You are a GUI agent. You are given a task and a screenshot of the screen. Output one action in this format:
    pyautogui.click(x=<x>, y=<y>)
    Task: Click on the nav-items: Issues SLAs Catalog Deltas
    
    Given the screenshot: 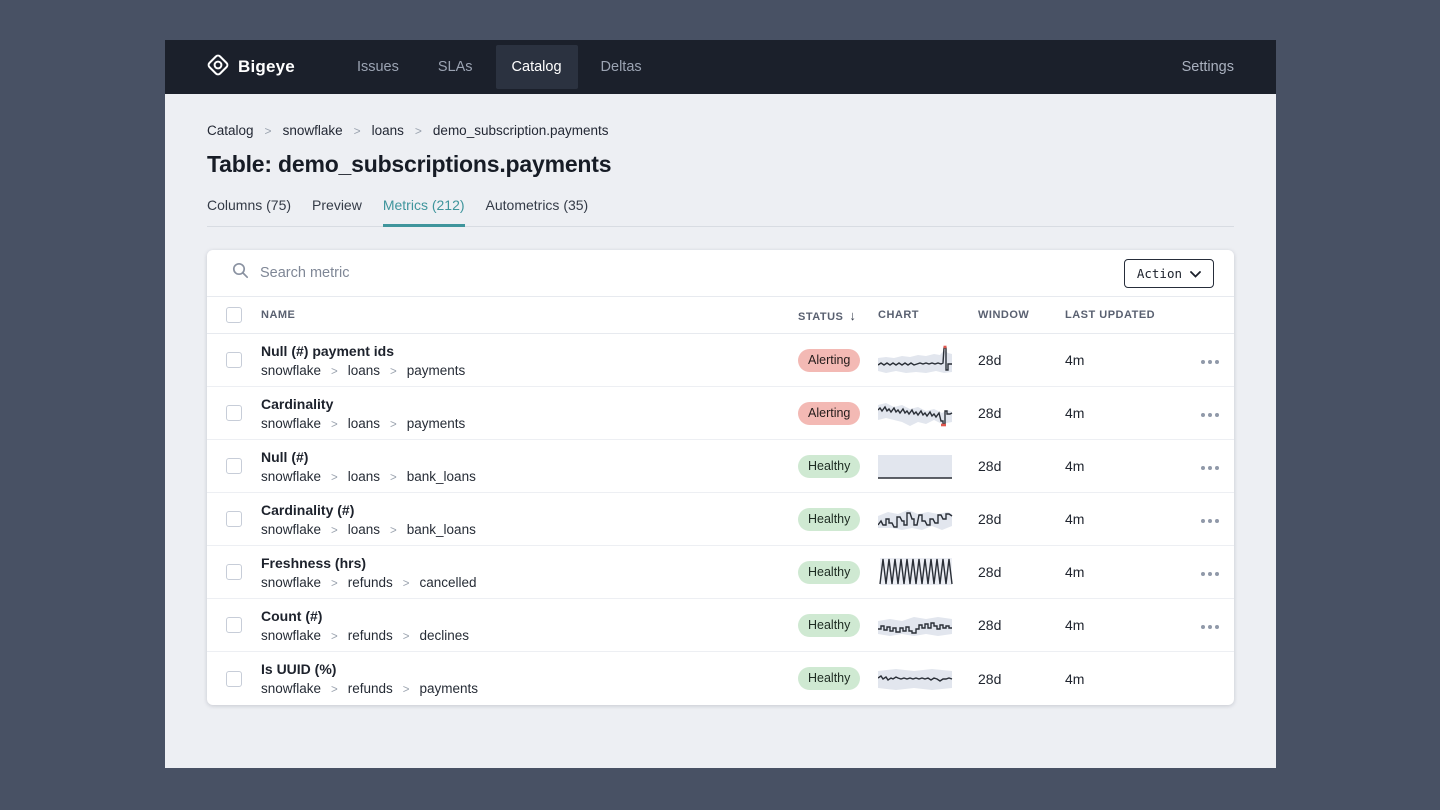 What is the action you would take?
    pyautogui.click(x=503, y=67)
    